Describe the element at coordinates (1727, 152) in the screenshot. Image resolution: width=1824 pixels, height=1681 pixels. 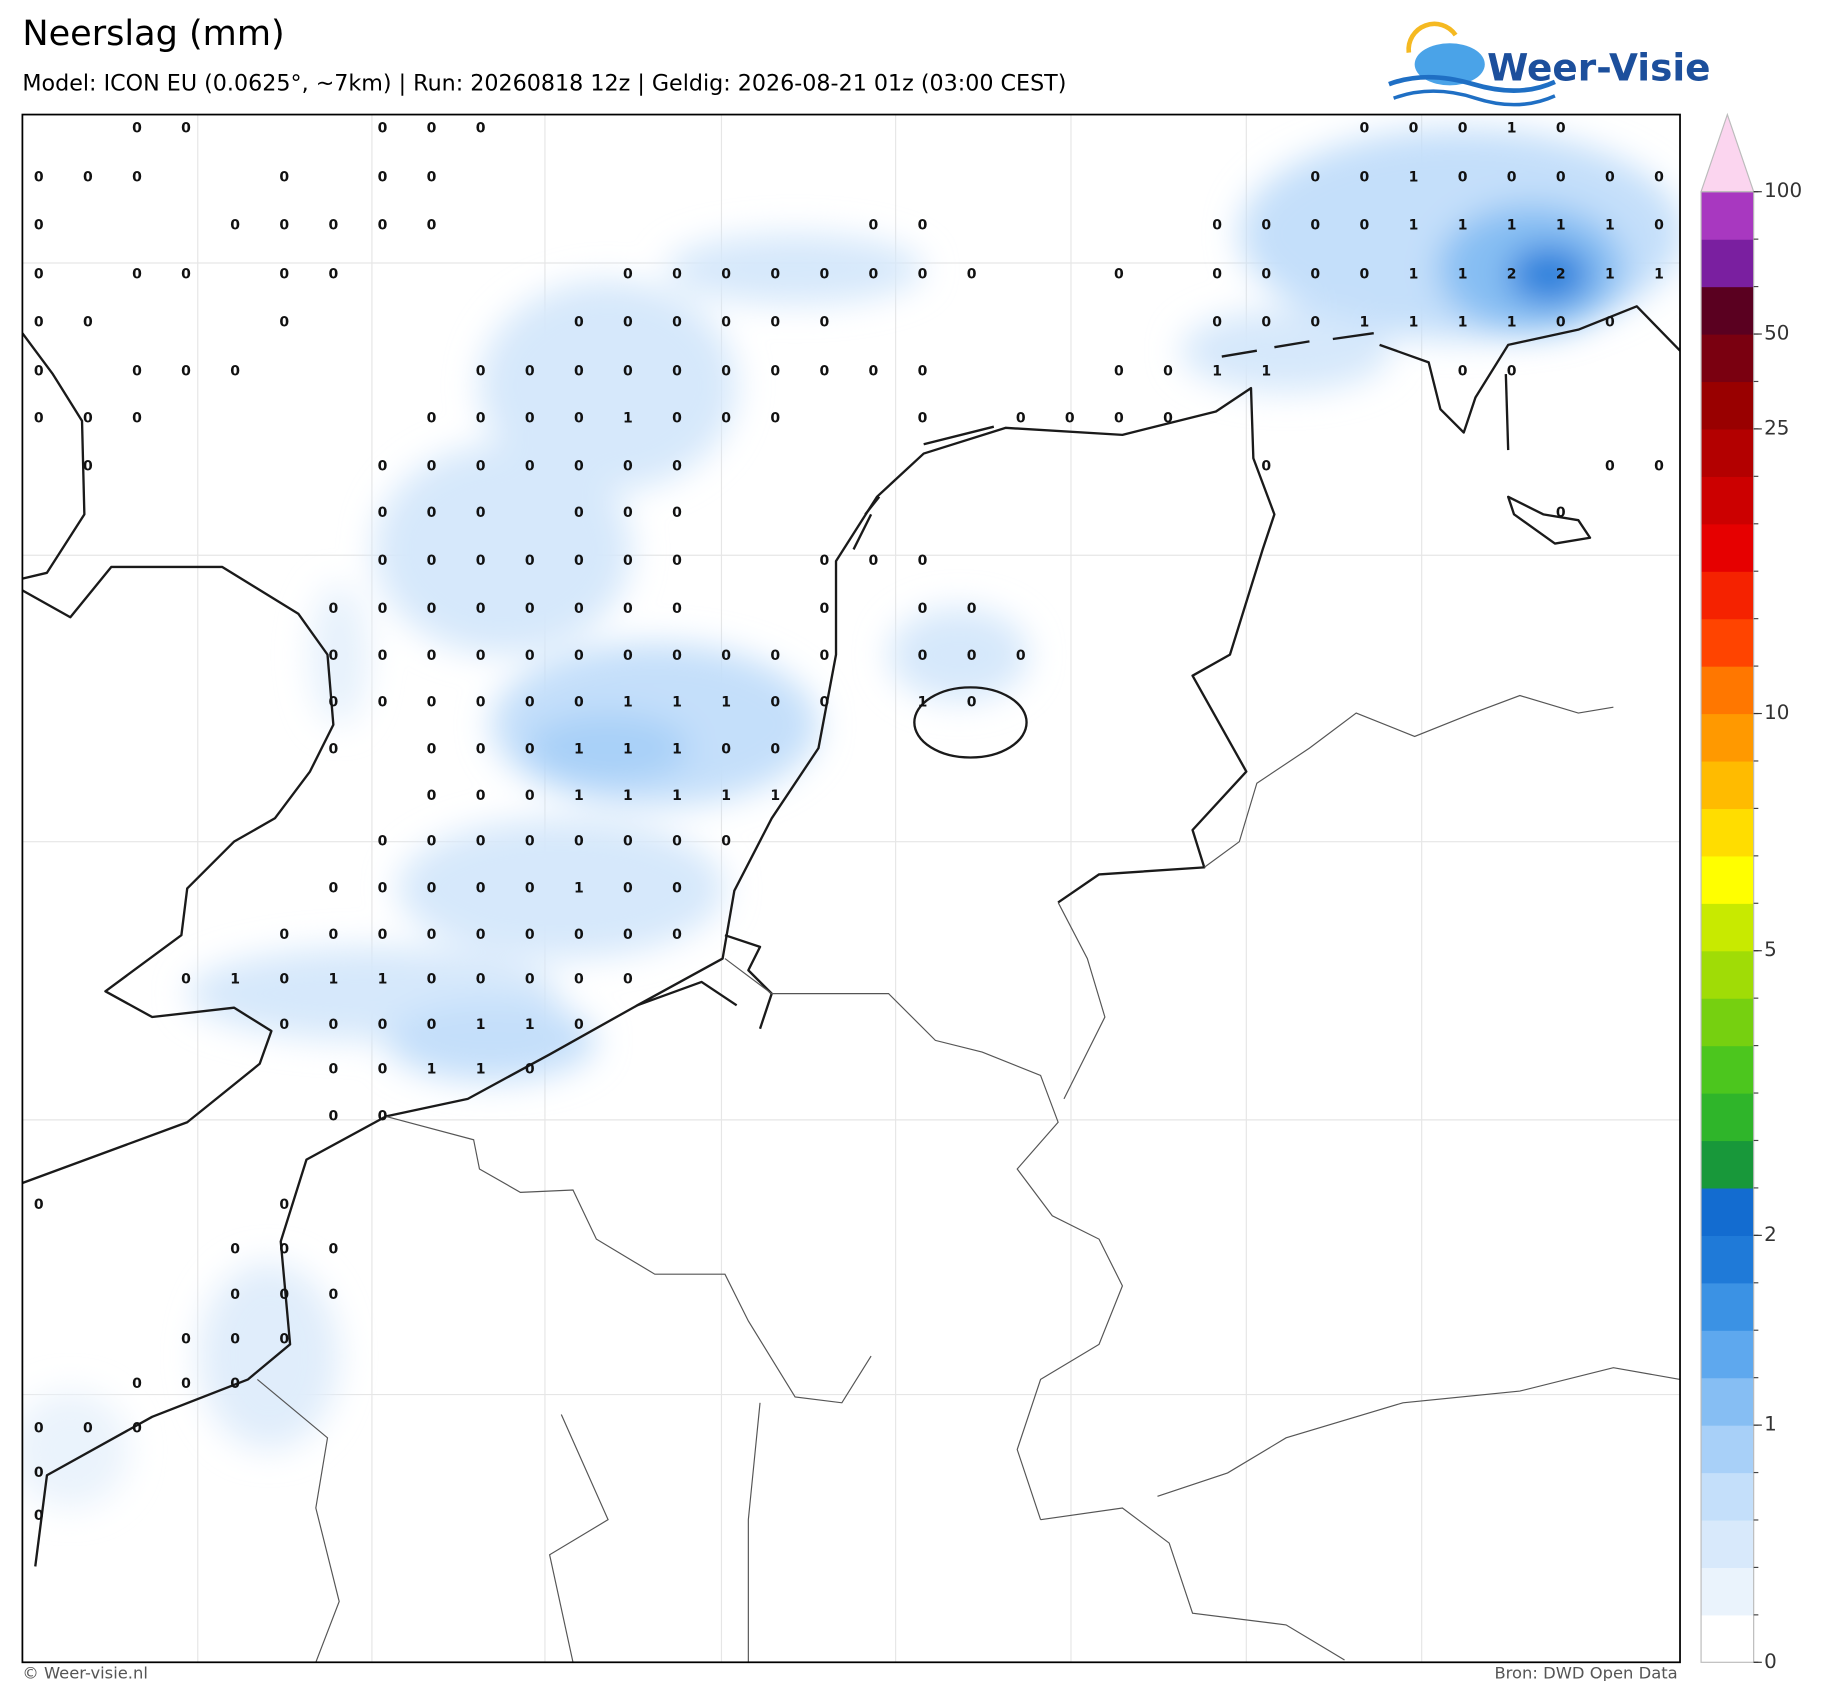
I see `colorbar-extension` at that location.